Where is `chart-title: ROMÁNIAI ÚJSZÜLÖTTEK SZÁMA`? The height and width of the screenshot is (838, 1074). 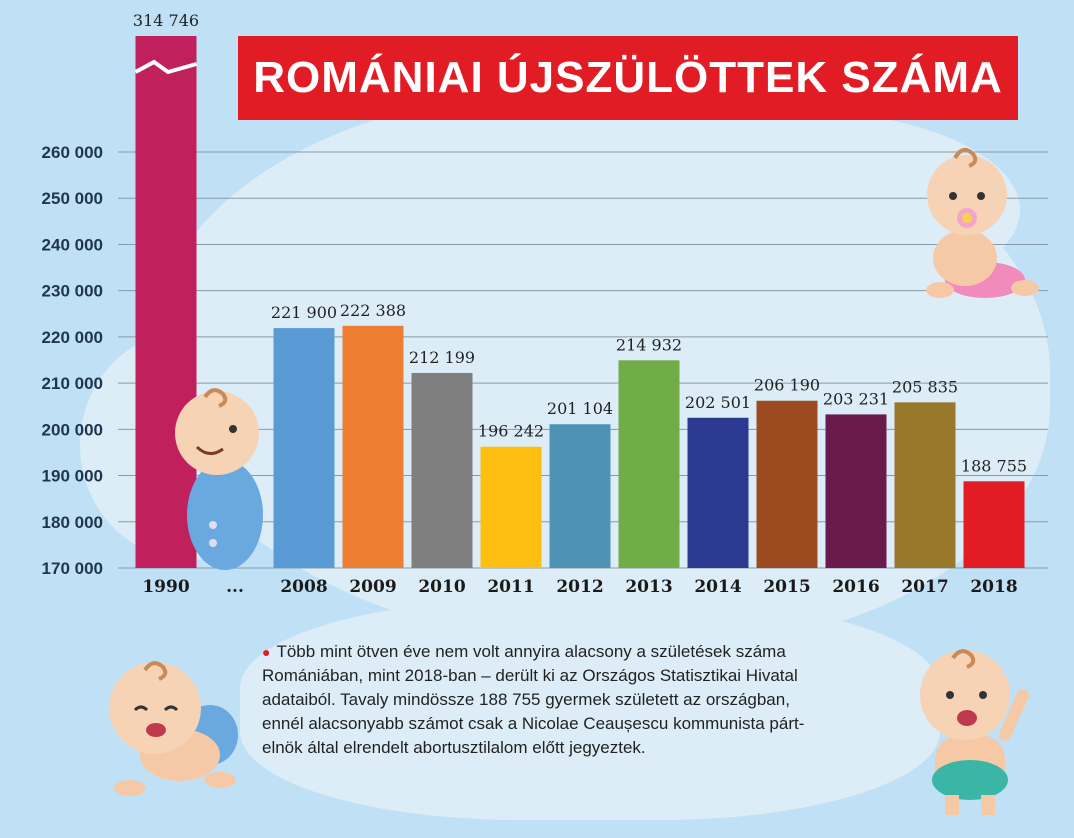
chart-title: ROMÁNIAI ÚJSZÜLÖTTEK SZÁMA is located at coordinates (628, 77).